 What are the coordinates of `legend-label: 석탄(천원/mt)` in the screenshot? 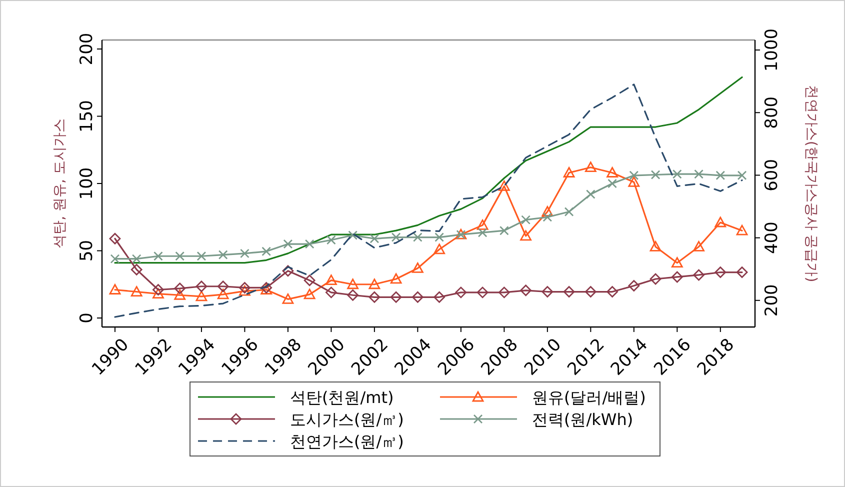 It's located at (342, 397).